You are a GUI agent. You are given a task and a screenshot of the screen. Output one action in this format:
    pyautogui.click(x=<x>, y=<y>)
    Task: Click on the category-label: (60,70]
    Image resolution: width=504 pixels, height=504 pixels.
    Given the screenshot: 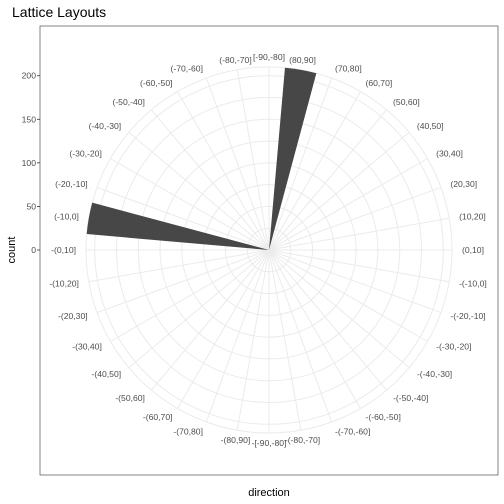 What is the action you would take?
    pyautogui.click(x=379, y=83)
    